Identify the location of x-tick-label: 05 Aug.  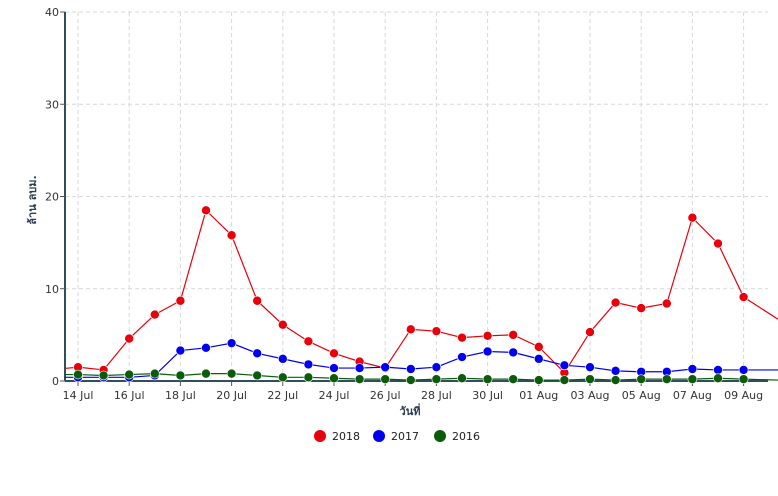
(641, 395).